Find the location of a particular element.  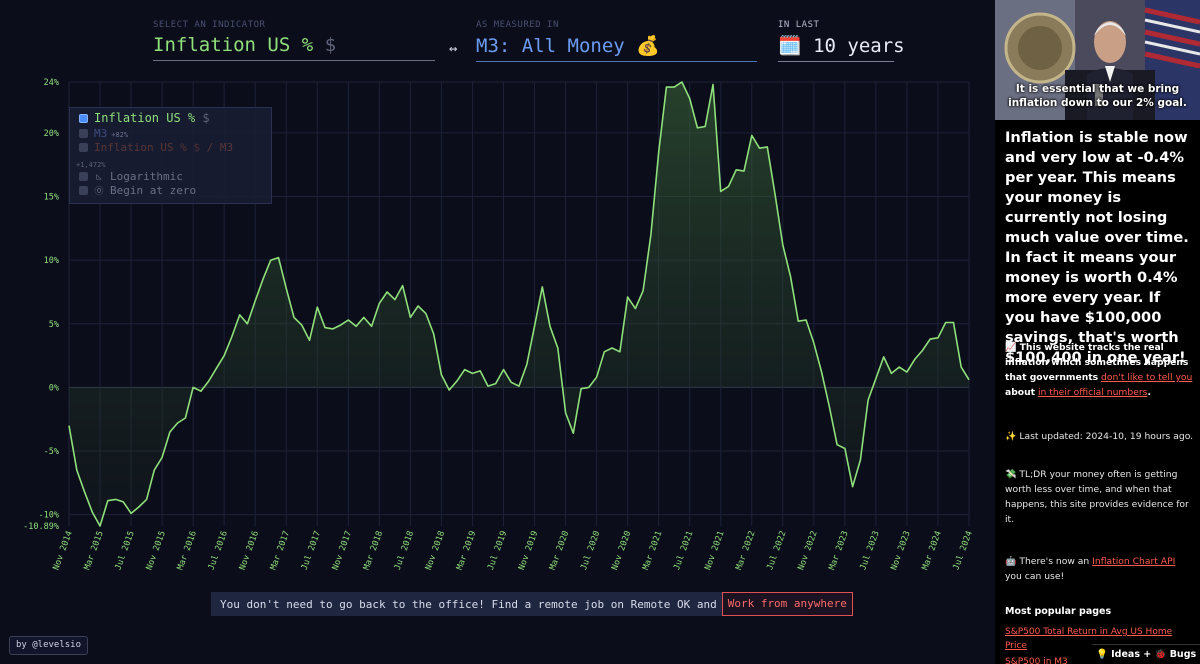

y-tick-label: 5% is located at coordinates (54, 325).